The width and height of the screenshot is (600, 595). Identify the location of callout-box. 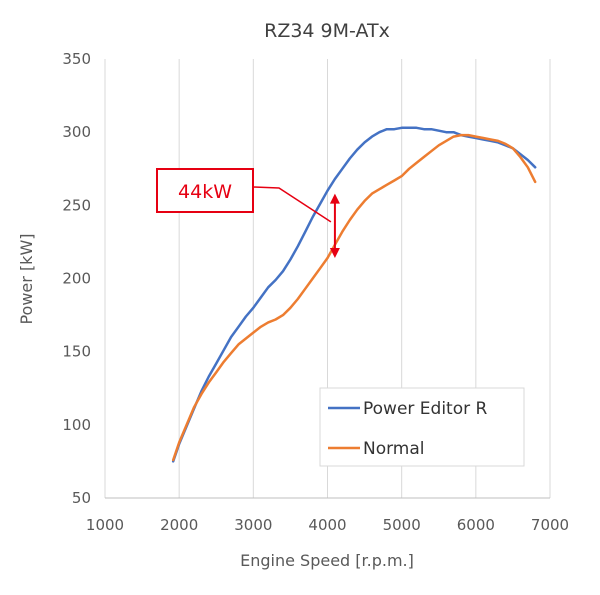
(205, 190).